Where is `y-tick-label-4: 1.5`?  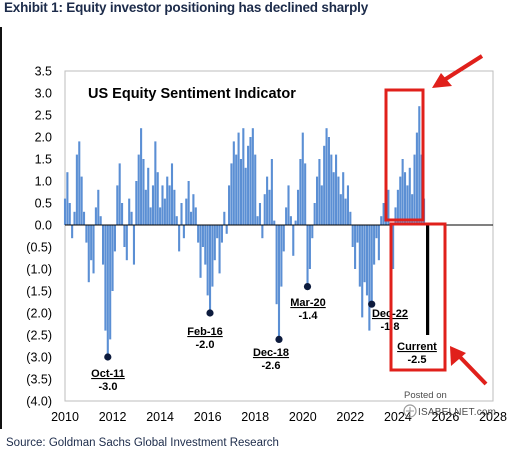 y-tick-label-4: 1.5 is located at coordinates (43, 160).